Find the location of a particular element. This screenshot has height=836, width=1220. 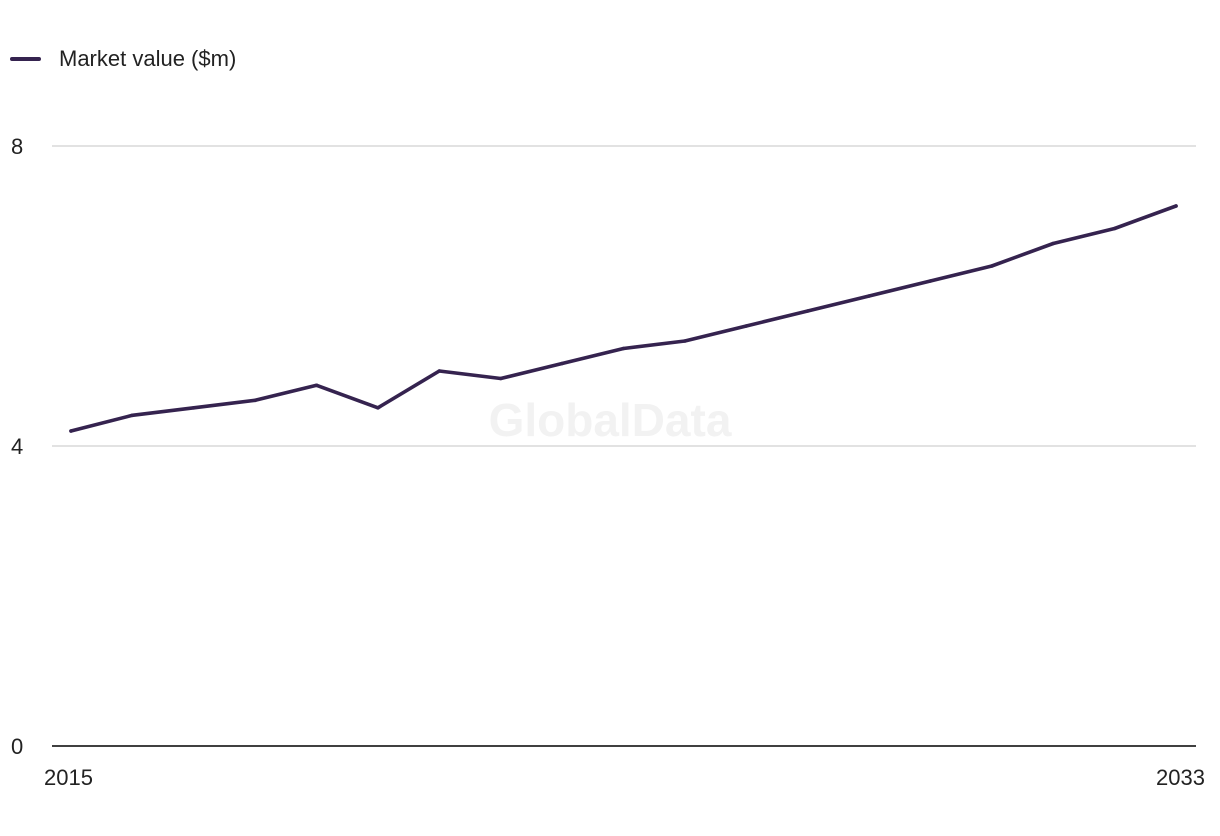

x-axis-ticks: 2015 2033 is located at coordinates (624, 777).